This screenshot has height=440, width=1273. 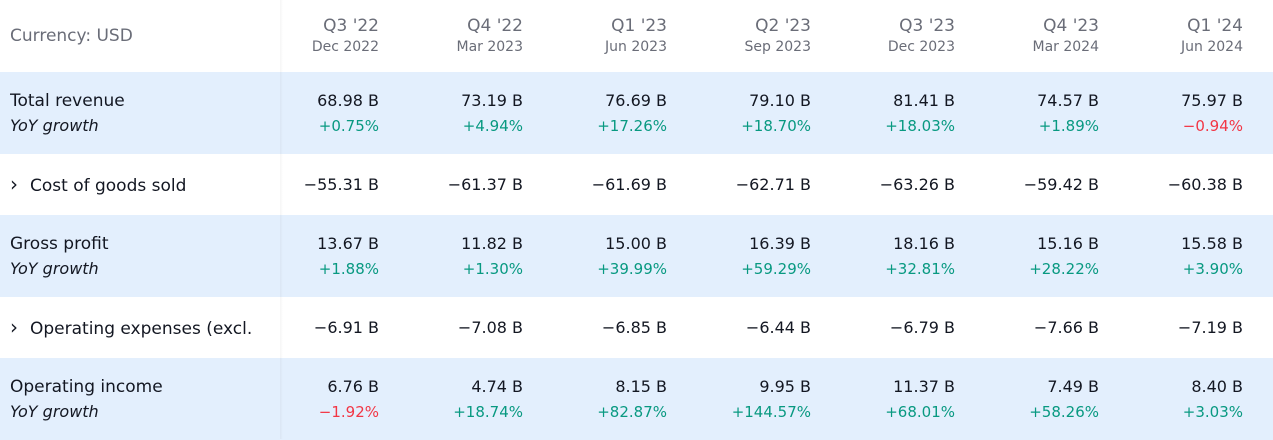 What do you see at coordinates (629, 184) in the screenshot?
I see `value: −61.69 B` at bounding box center [629, 184].